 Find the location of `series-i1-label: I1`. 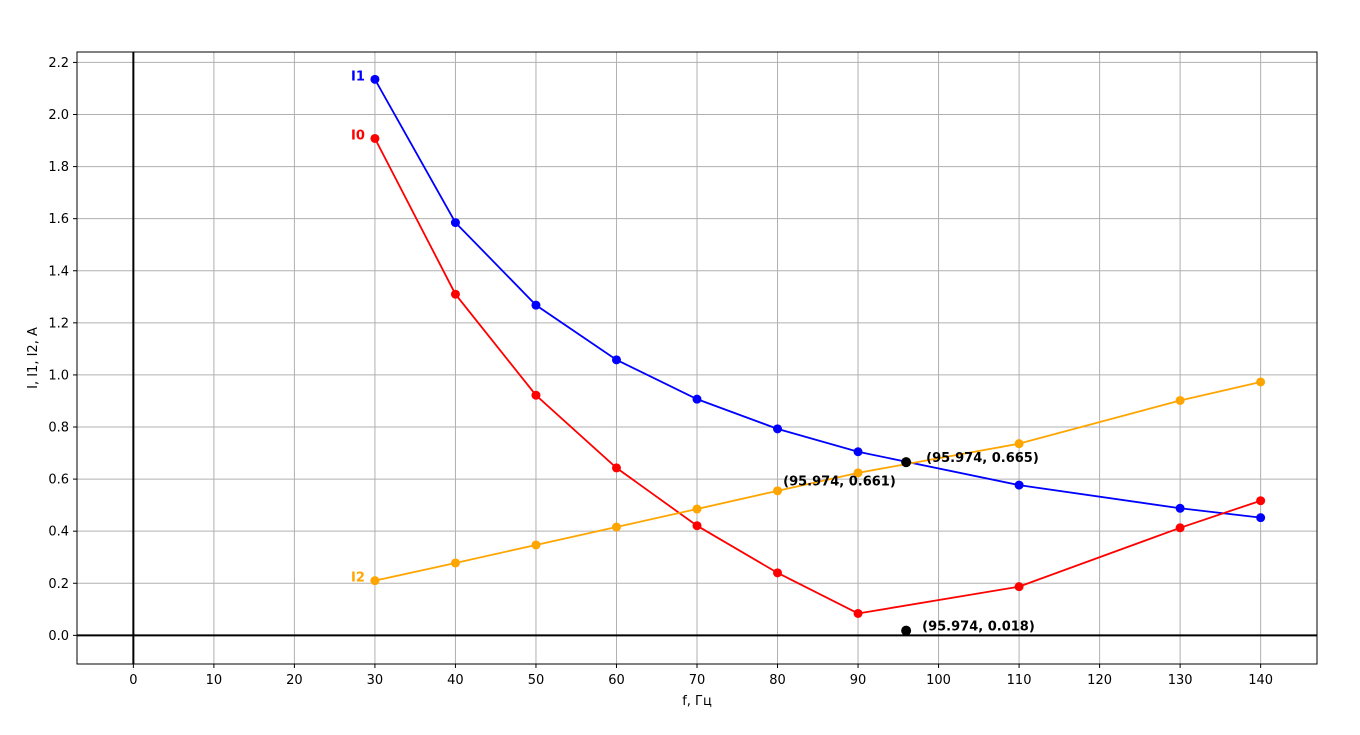

series-i1-label: I1 is located at coordinates (358, 76).